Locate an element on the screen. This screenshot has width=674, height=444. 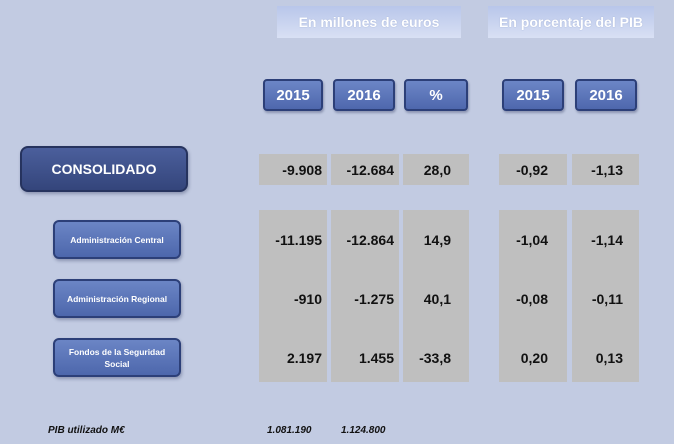
cell-consolidado-p2016: -1,13 is located at coordinates (607, 169).